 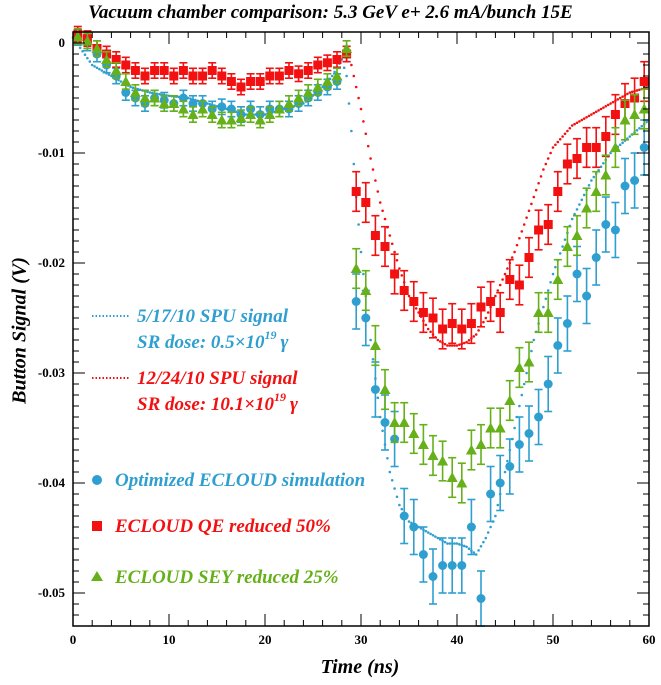 I want to click on x-tick-label: 60, so click(x=649, y=639).